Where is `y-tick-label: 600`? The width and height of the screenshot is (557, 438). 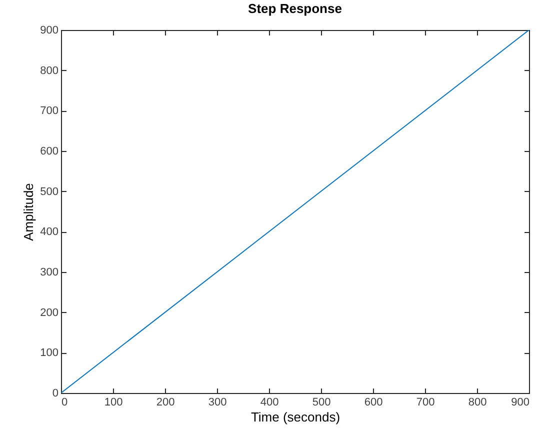
y-tick-label: 600 is located at coordinates (49, 152).